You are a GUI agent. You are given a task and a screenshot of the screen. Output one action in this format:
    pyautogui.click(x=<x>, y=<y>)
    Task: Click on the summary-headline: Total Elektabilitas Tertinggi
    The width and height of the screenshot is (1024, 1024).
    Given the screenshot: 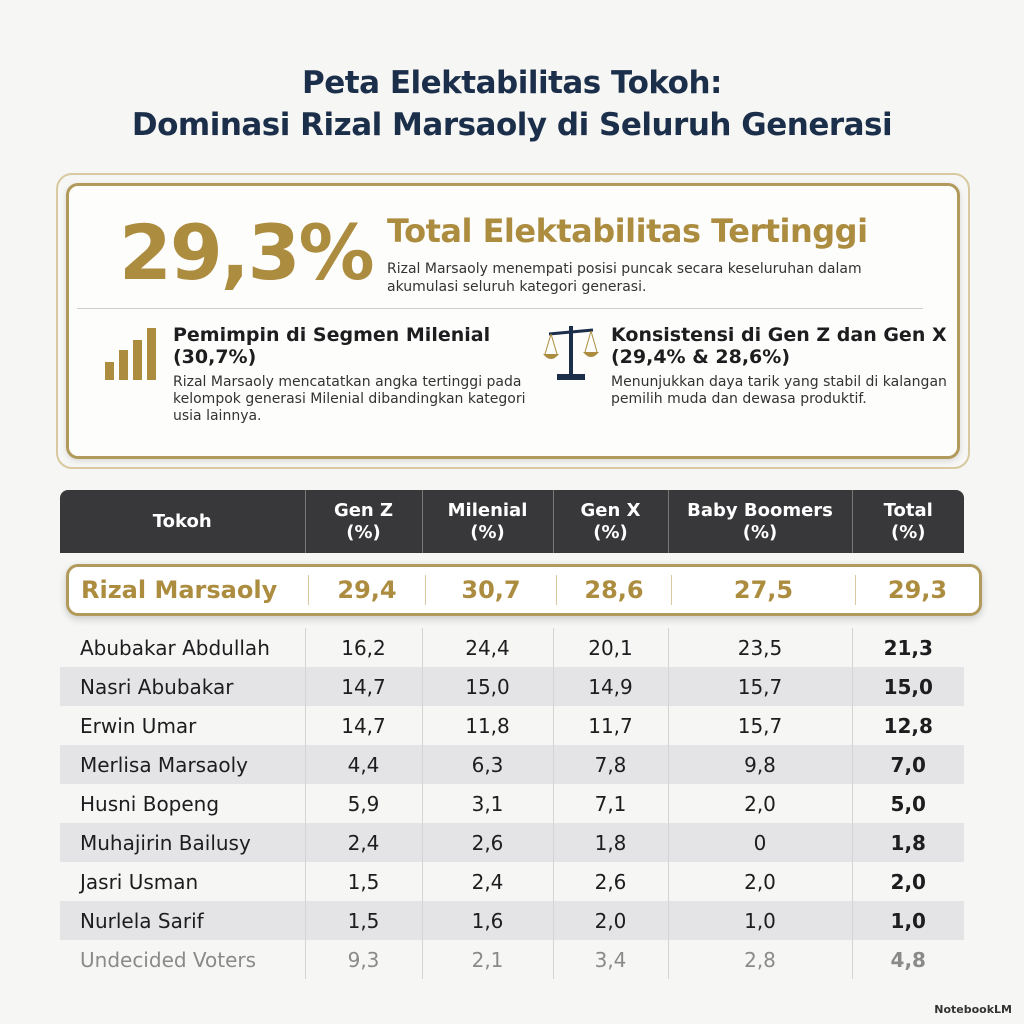 What is the action you would take?
    pyautogui.click(x=627, y=231)
    